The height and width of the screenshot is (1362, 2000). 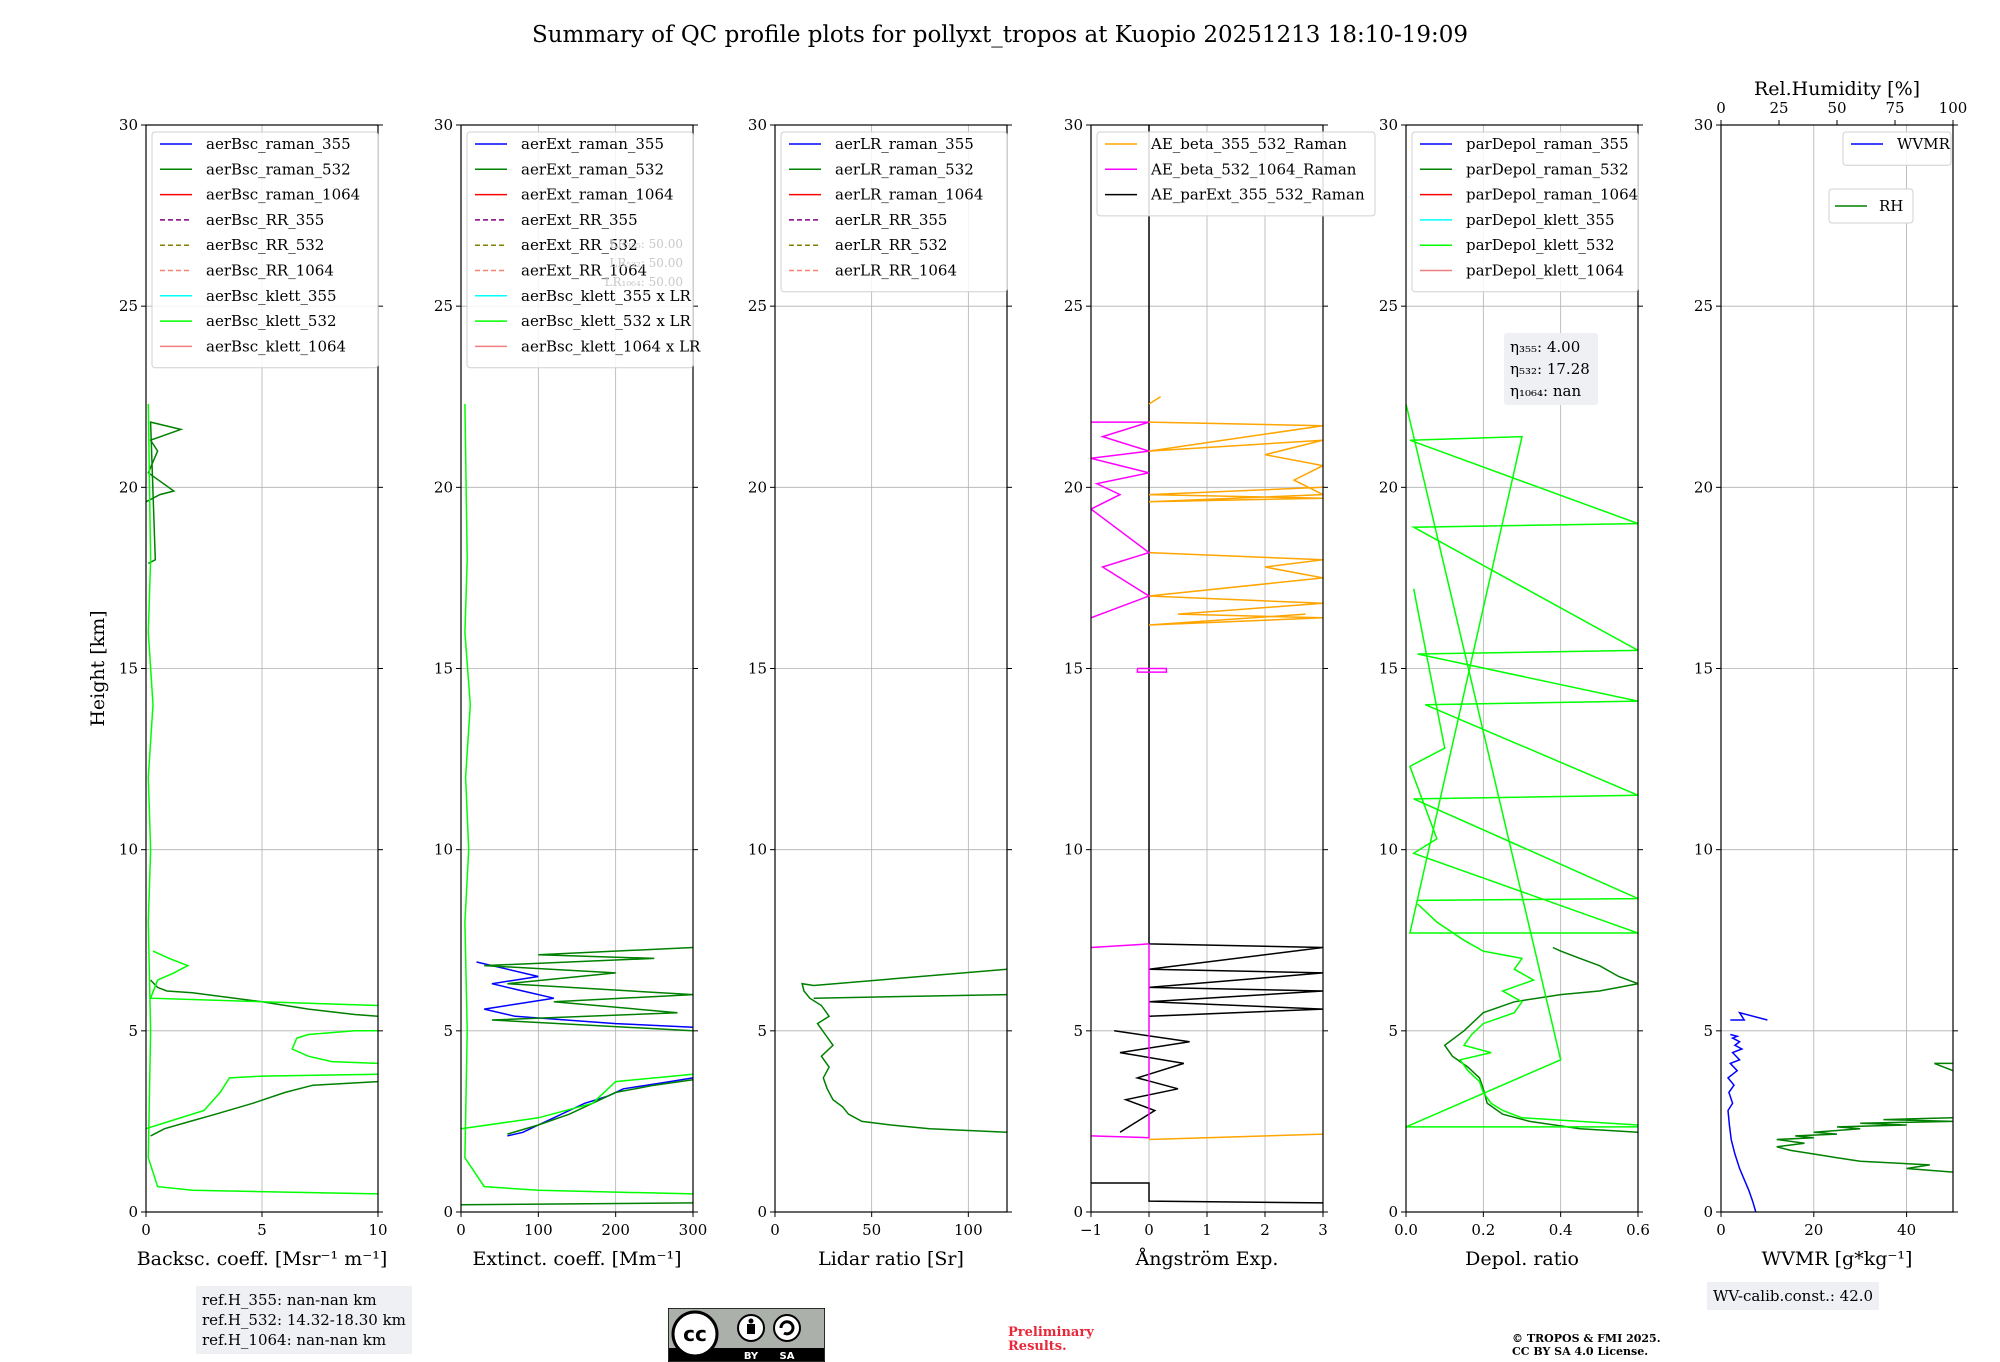 What do you see at coordinates (576, 1259) in the screenshot?
I see `x-axis-label: Extinct. coeff. [Mm⁻¹]` at bounding box center [576, 1259].